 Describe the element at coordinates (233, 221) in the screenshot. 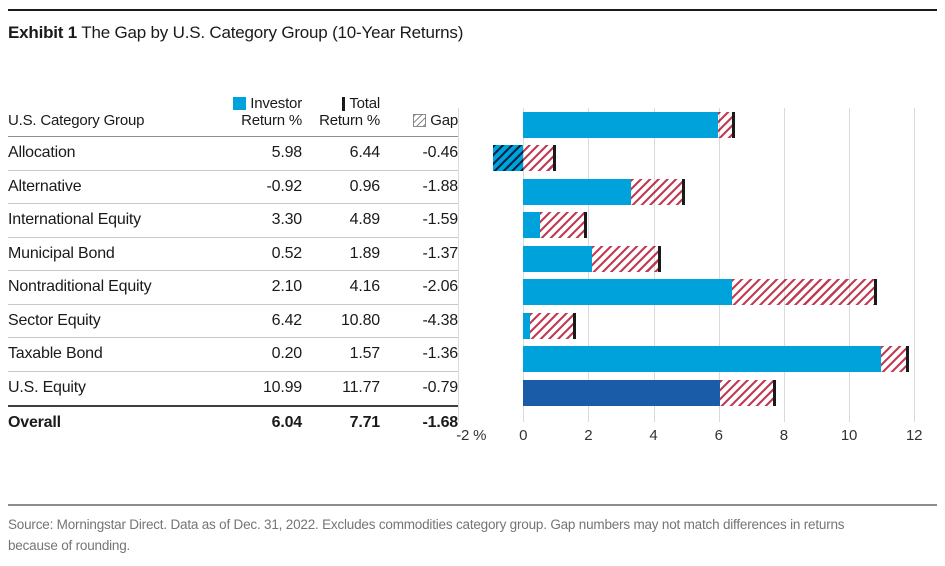

I see `table-row: International Equity 3.30 4.89 -1.59` at that location.